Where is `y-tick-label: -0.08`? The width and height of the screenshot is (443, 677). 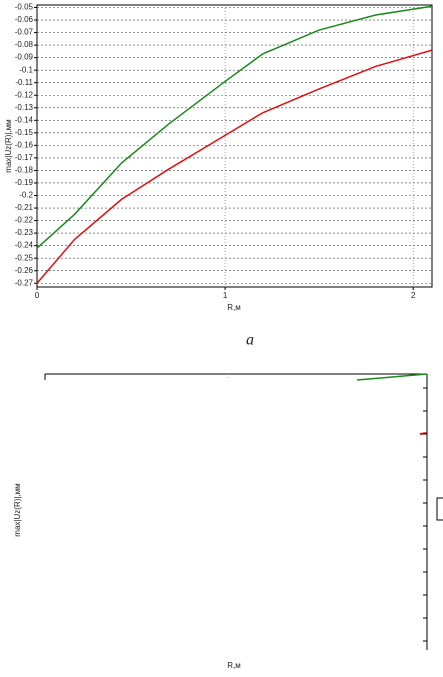 y-tick-label: -0.08 is located at coordinates (24, 44).